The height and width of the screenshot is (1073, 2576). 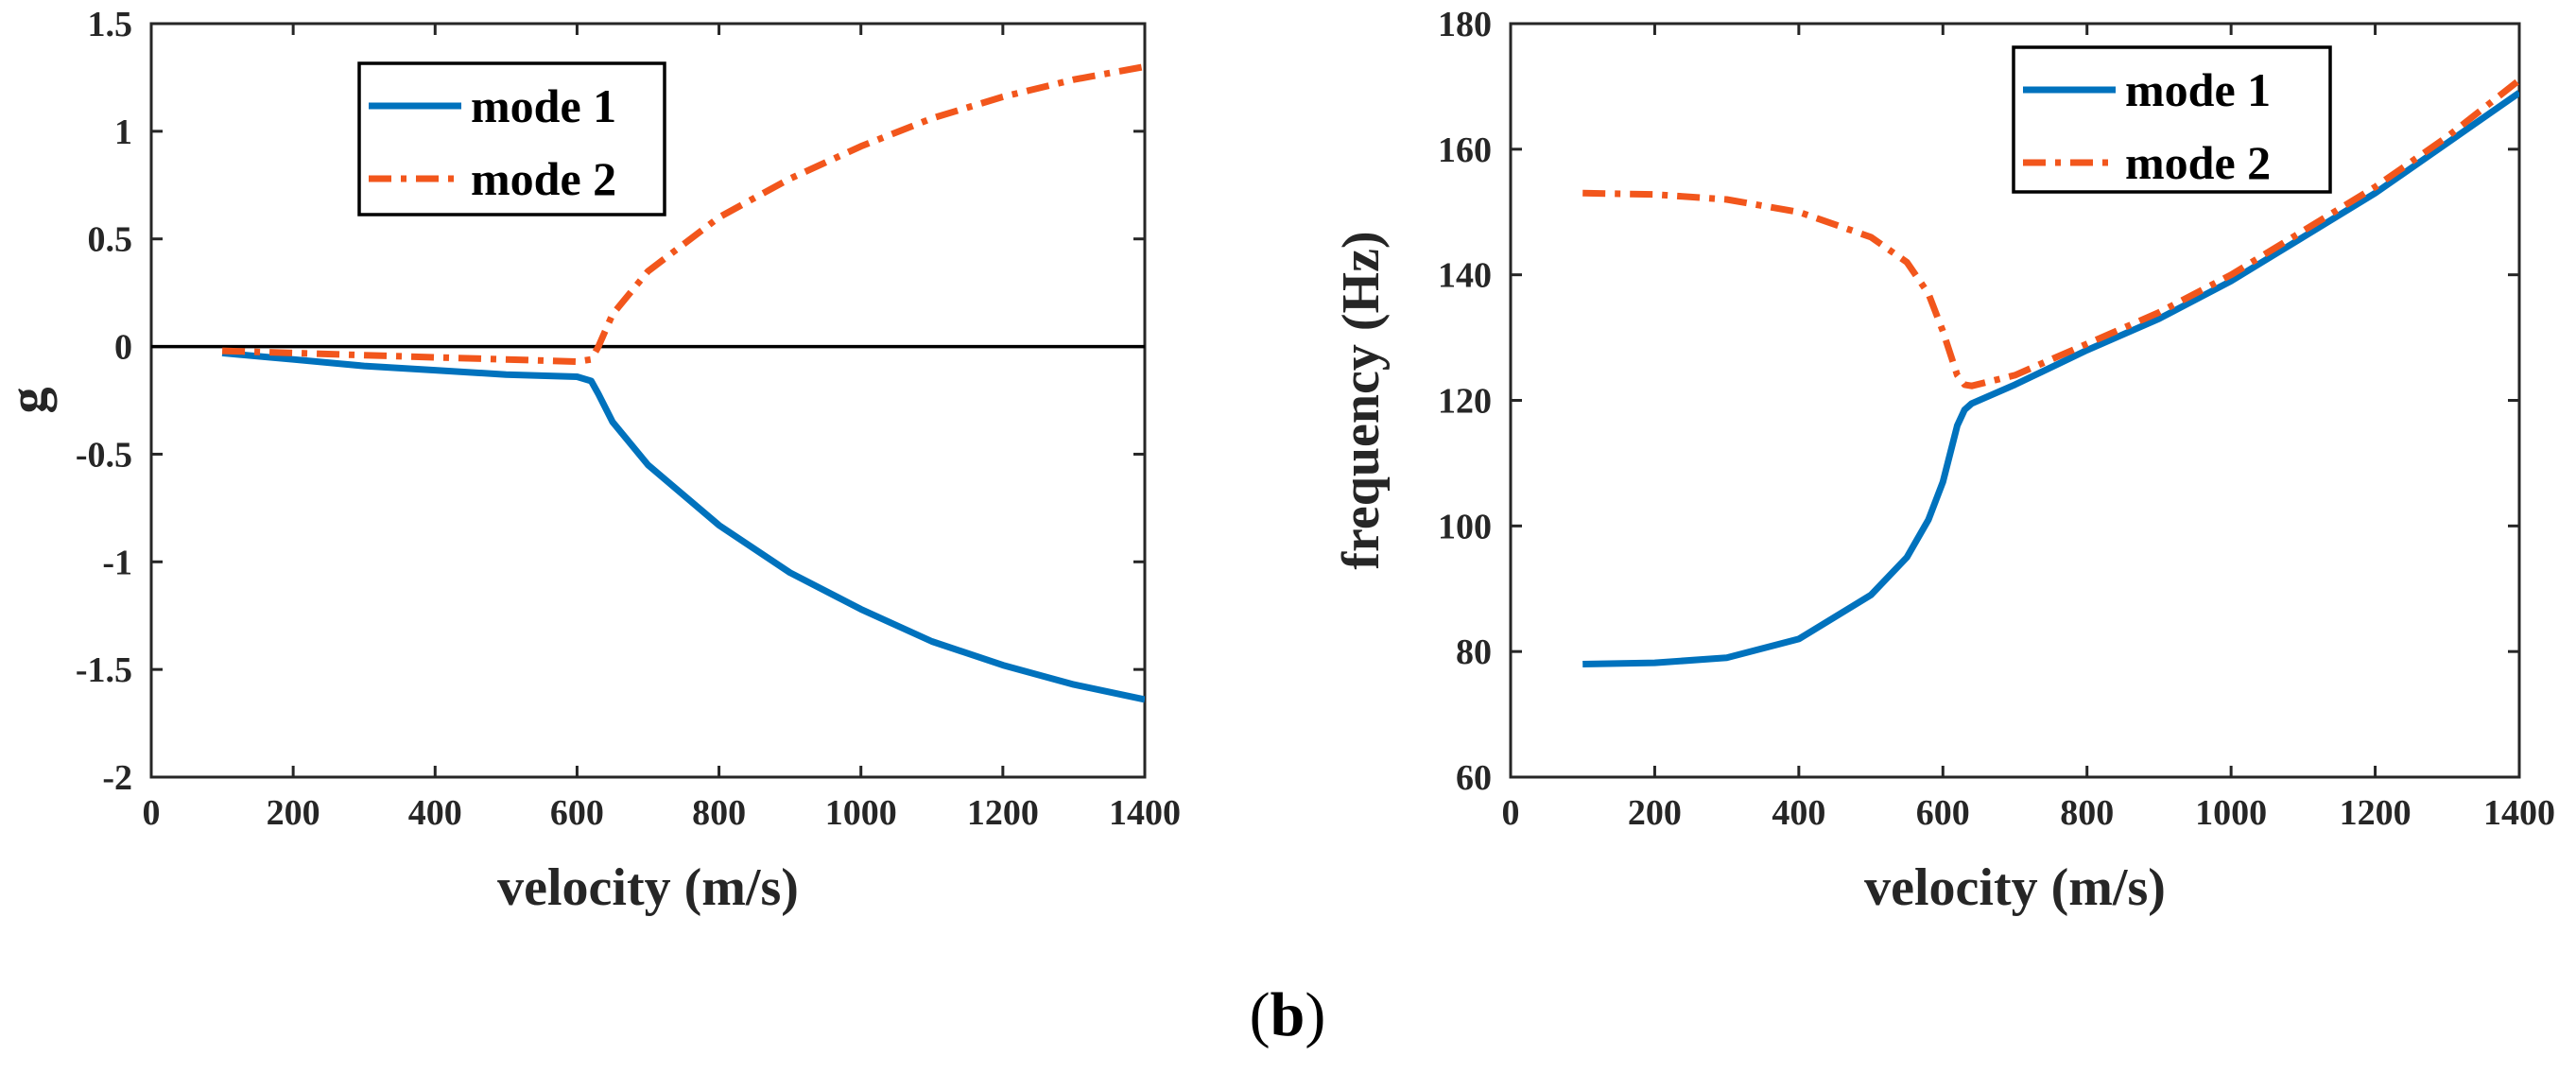 I want to click on left-xaxis-label: velocity (m/s), so click(x=648, y=887).